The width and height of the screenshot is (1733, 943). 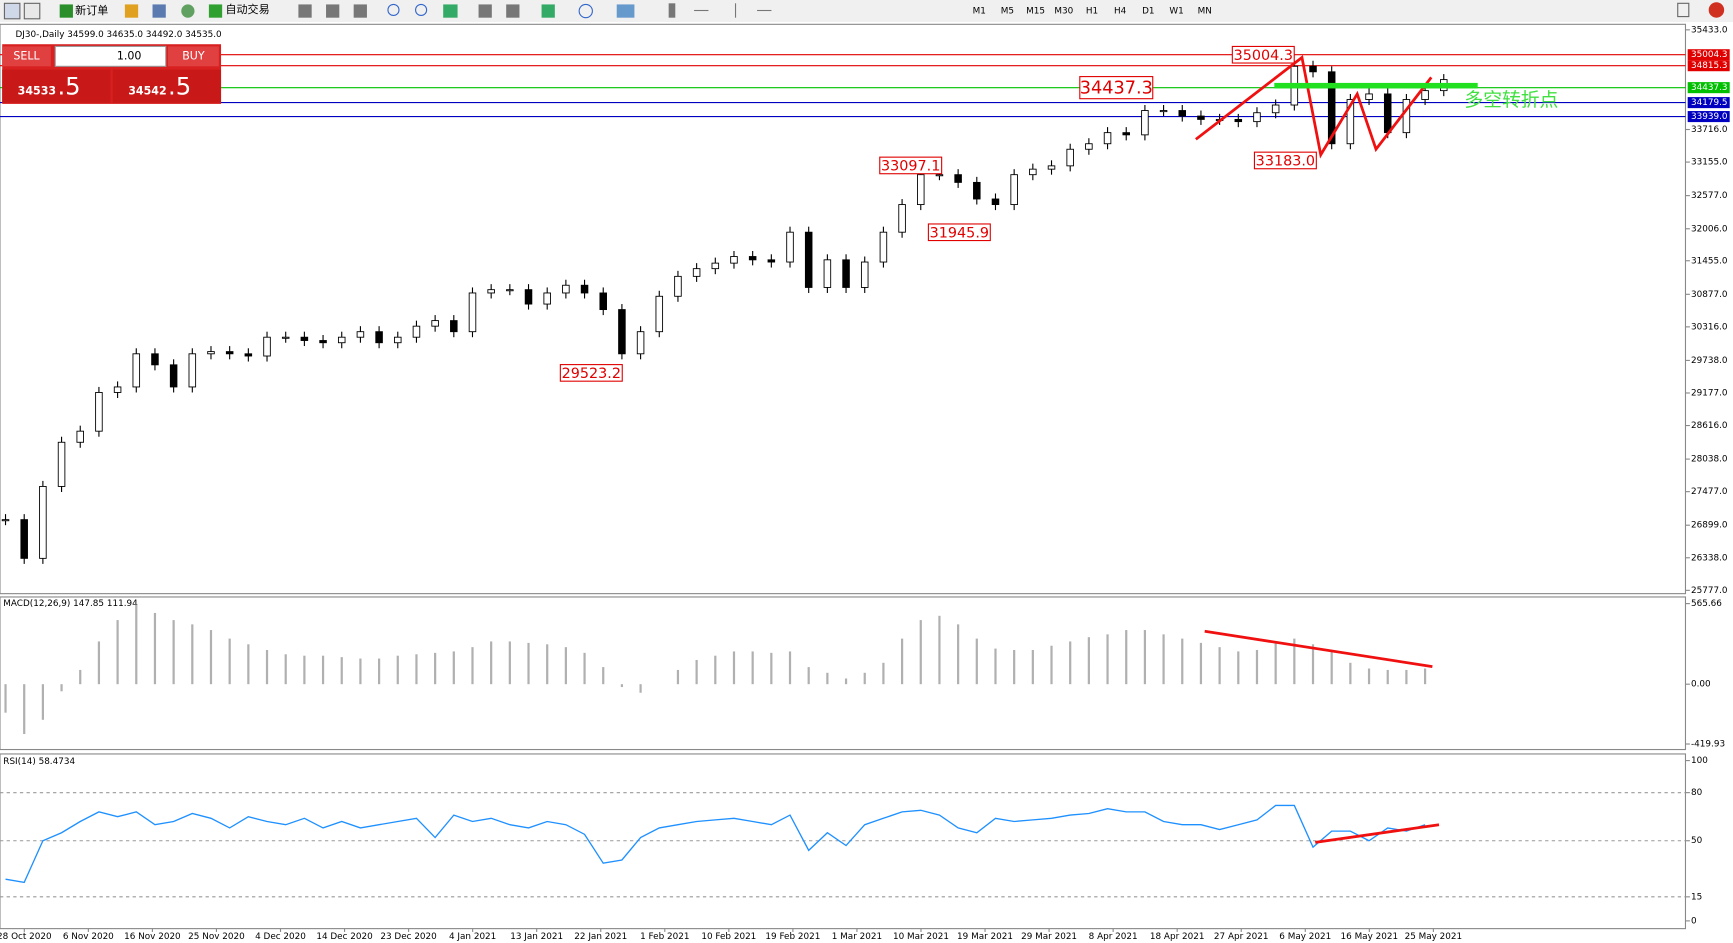 What do you see at coordinates (1709, 295) in the screenshot?
I see `y-tick-label: 30877.0` at bounding box center [1709, 295].